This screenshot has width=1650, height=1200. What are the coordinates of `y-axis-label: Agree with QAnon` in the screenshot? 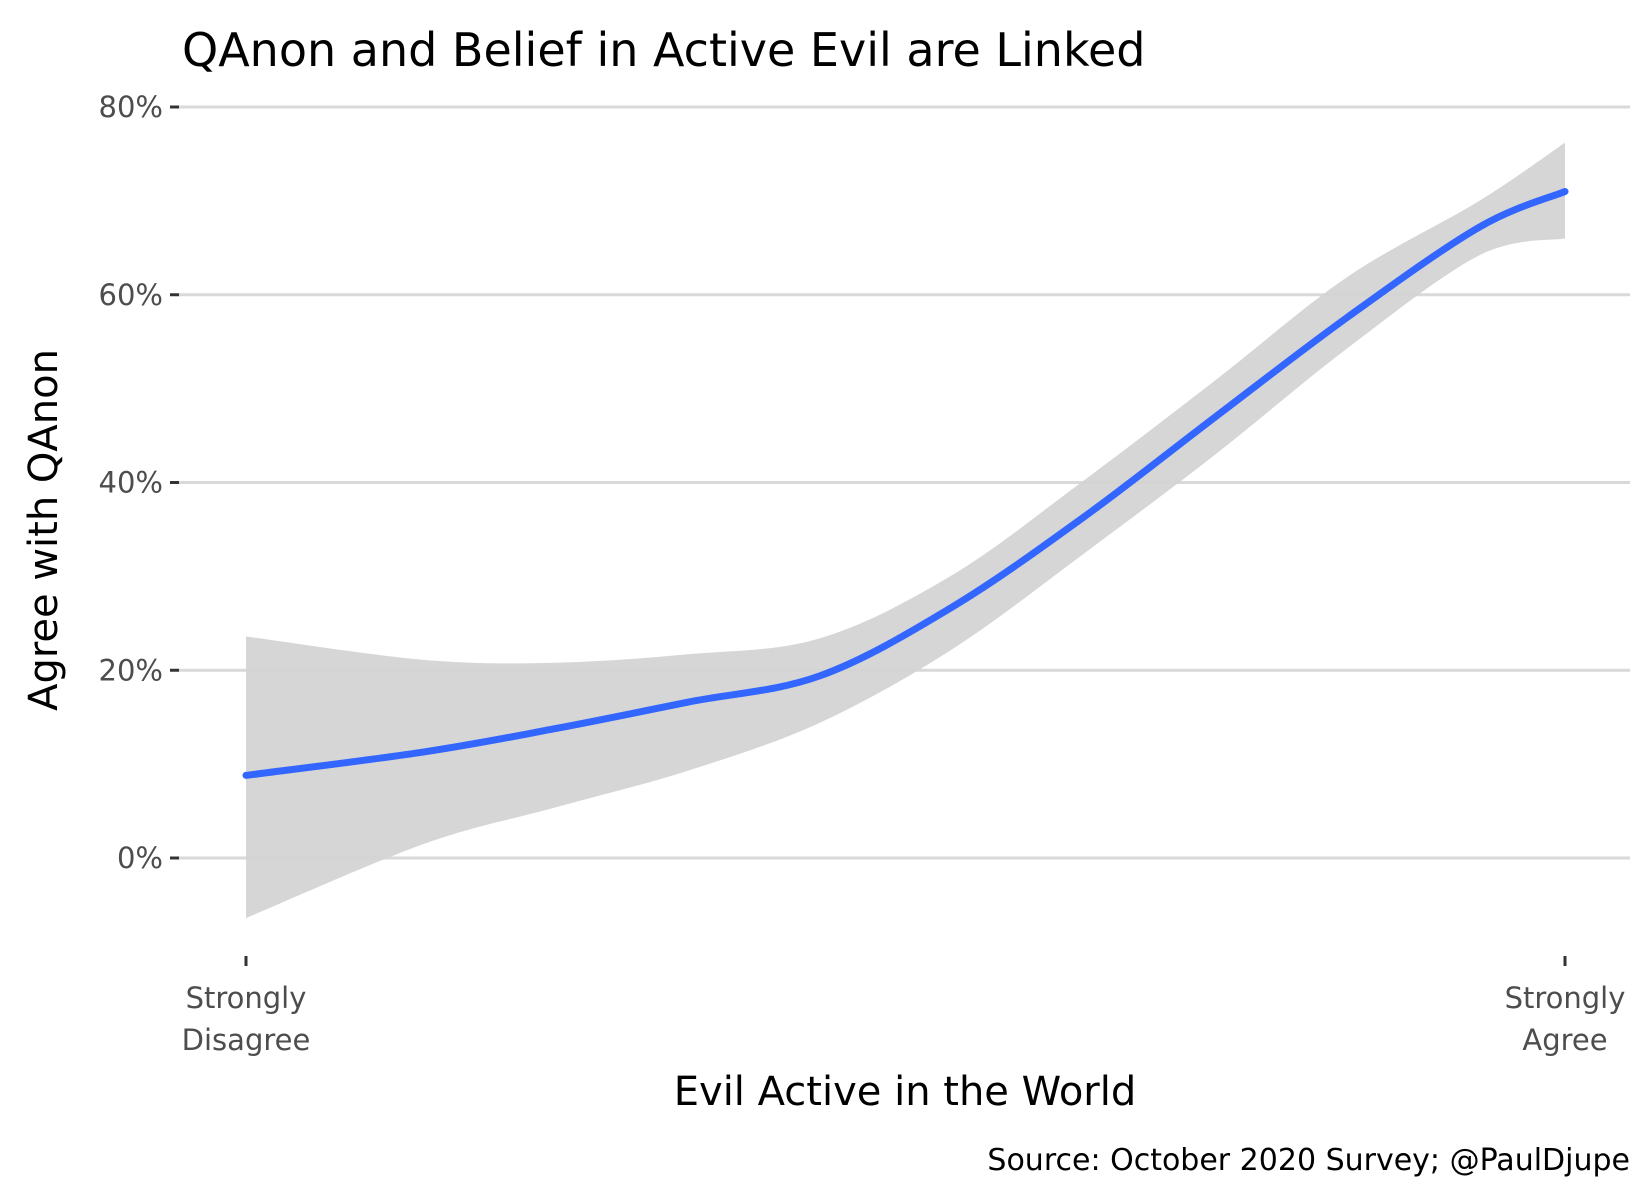 It's located at (44, 530).